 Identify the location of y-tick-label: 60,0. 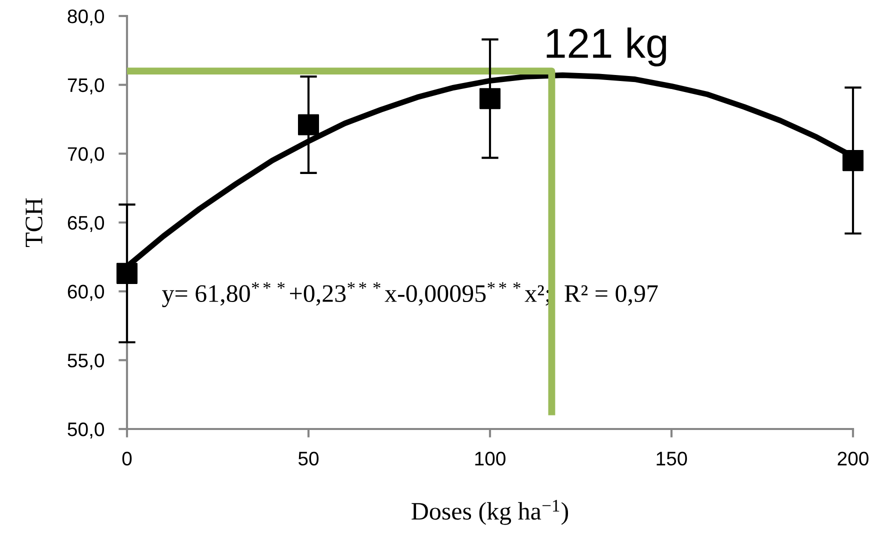
(86, 292).